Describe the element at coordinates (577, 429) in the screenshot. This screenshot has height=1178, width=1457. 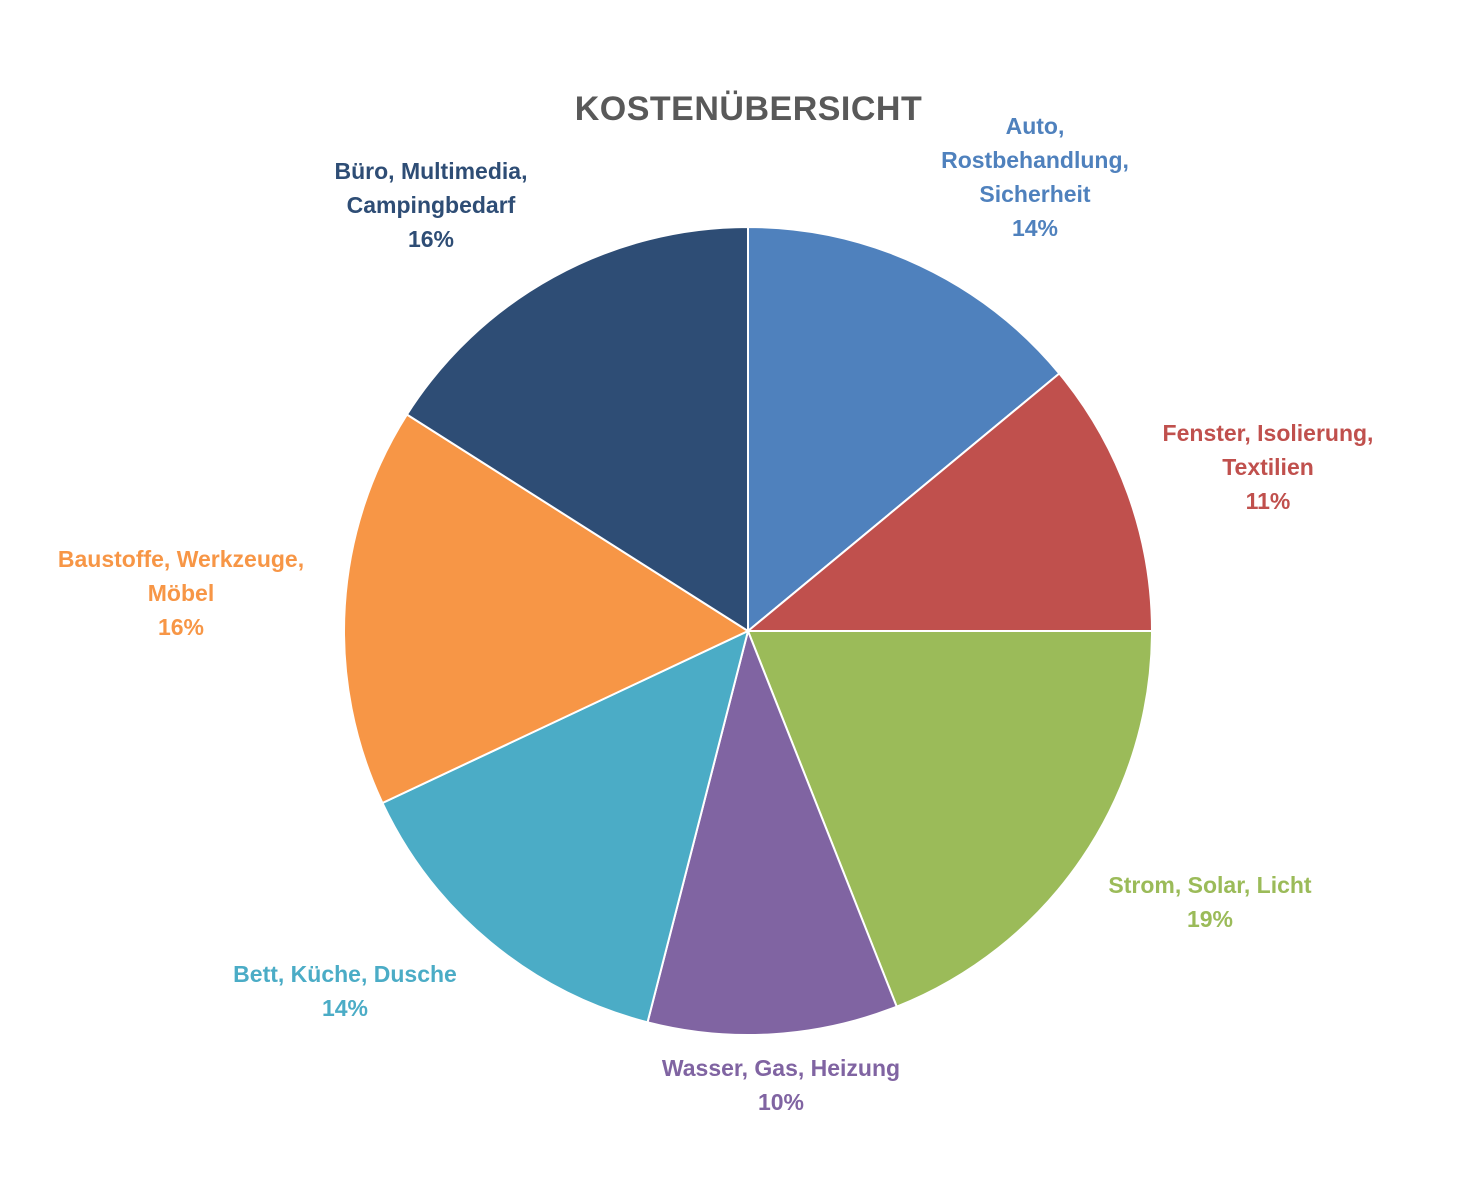
I see `pie-slice-buero` at that location.